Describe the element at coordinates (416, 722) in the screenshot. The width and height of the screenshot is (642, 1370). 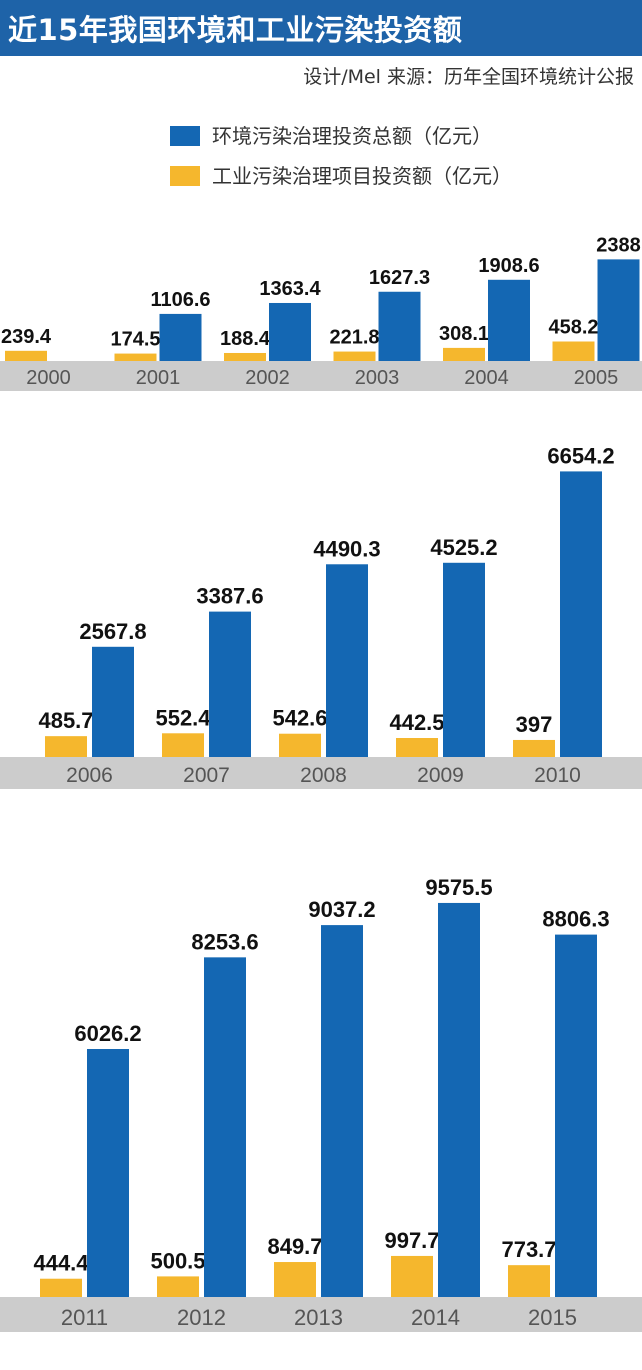
I see `value-label-industrial-2009: 442.5` at that location.